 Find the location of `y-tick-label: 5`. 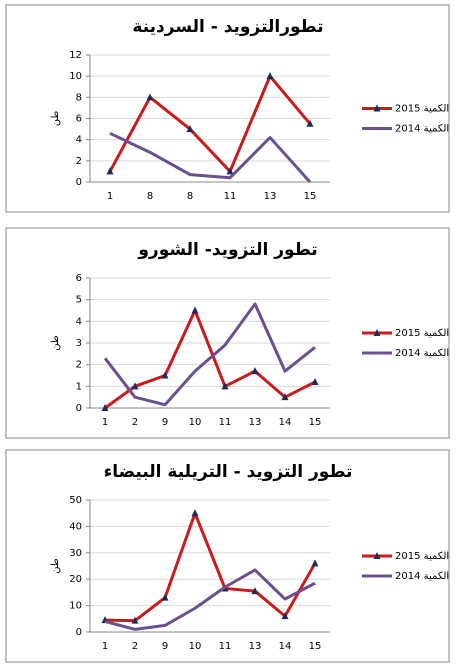

y-tick-label: 5 is located at coordinates (79, 300).